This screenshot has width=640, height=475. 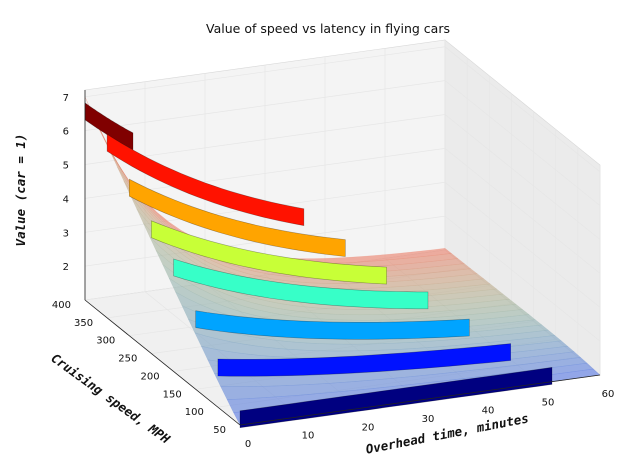 I want to click on z-tick-label: 7, so click(x=66, y=98).